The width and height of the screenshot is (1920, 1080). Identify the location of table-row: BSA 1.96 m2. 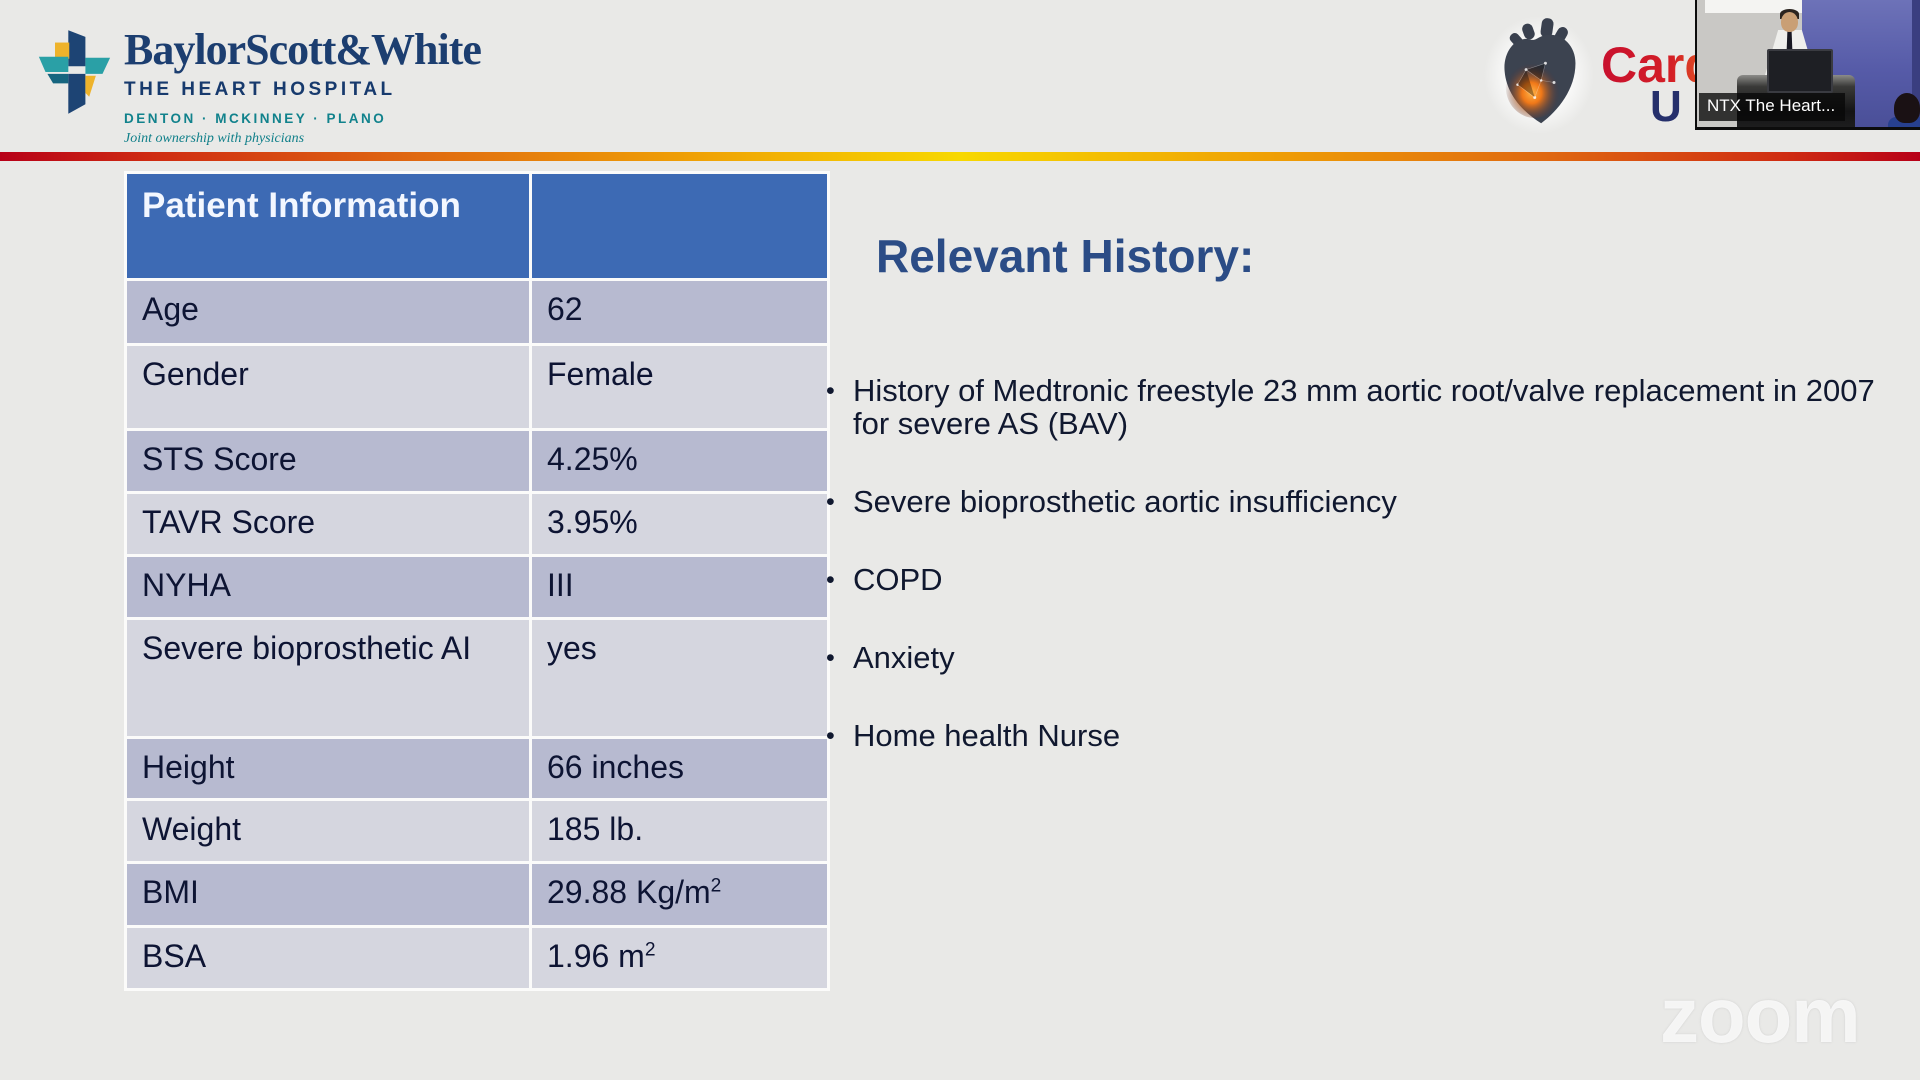
(477, 958).